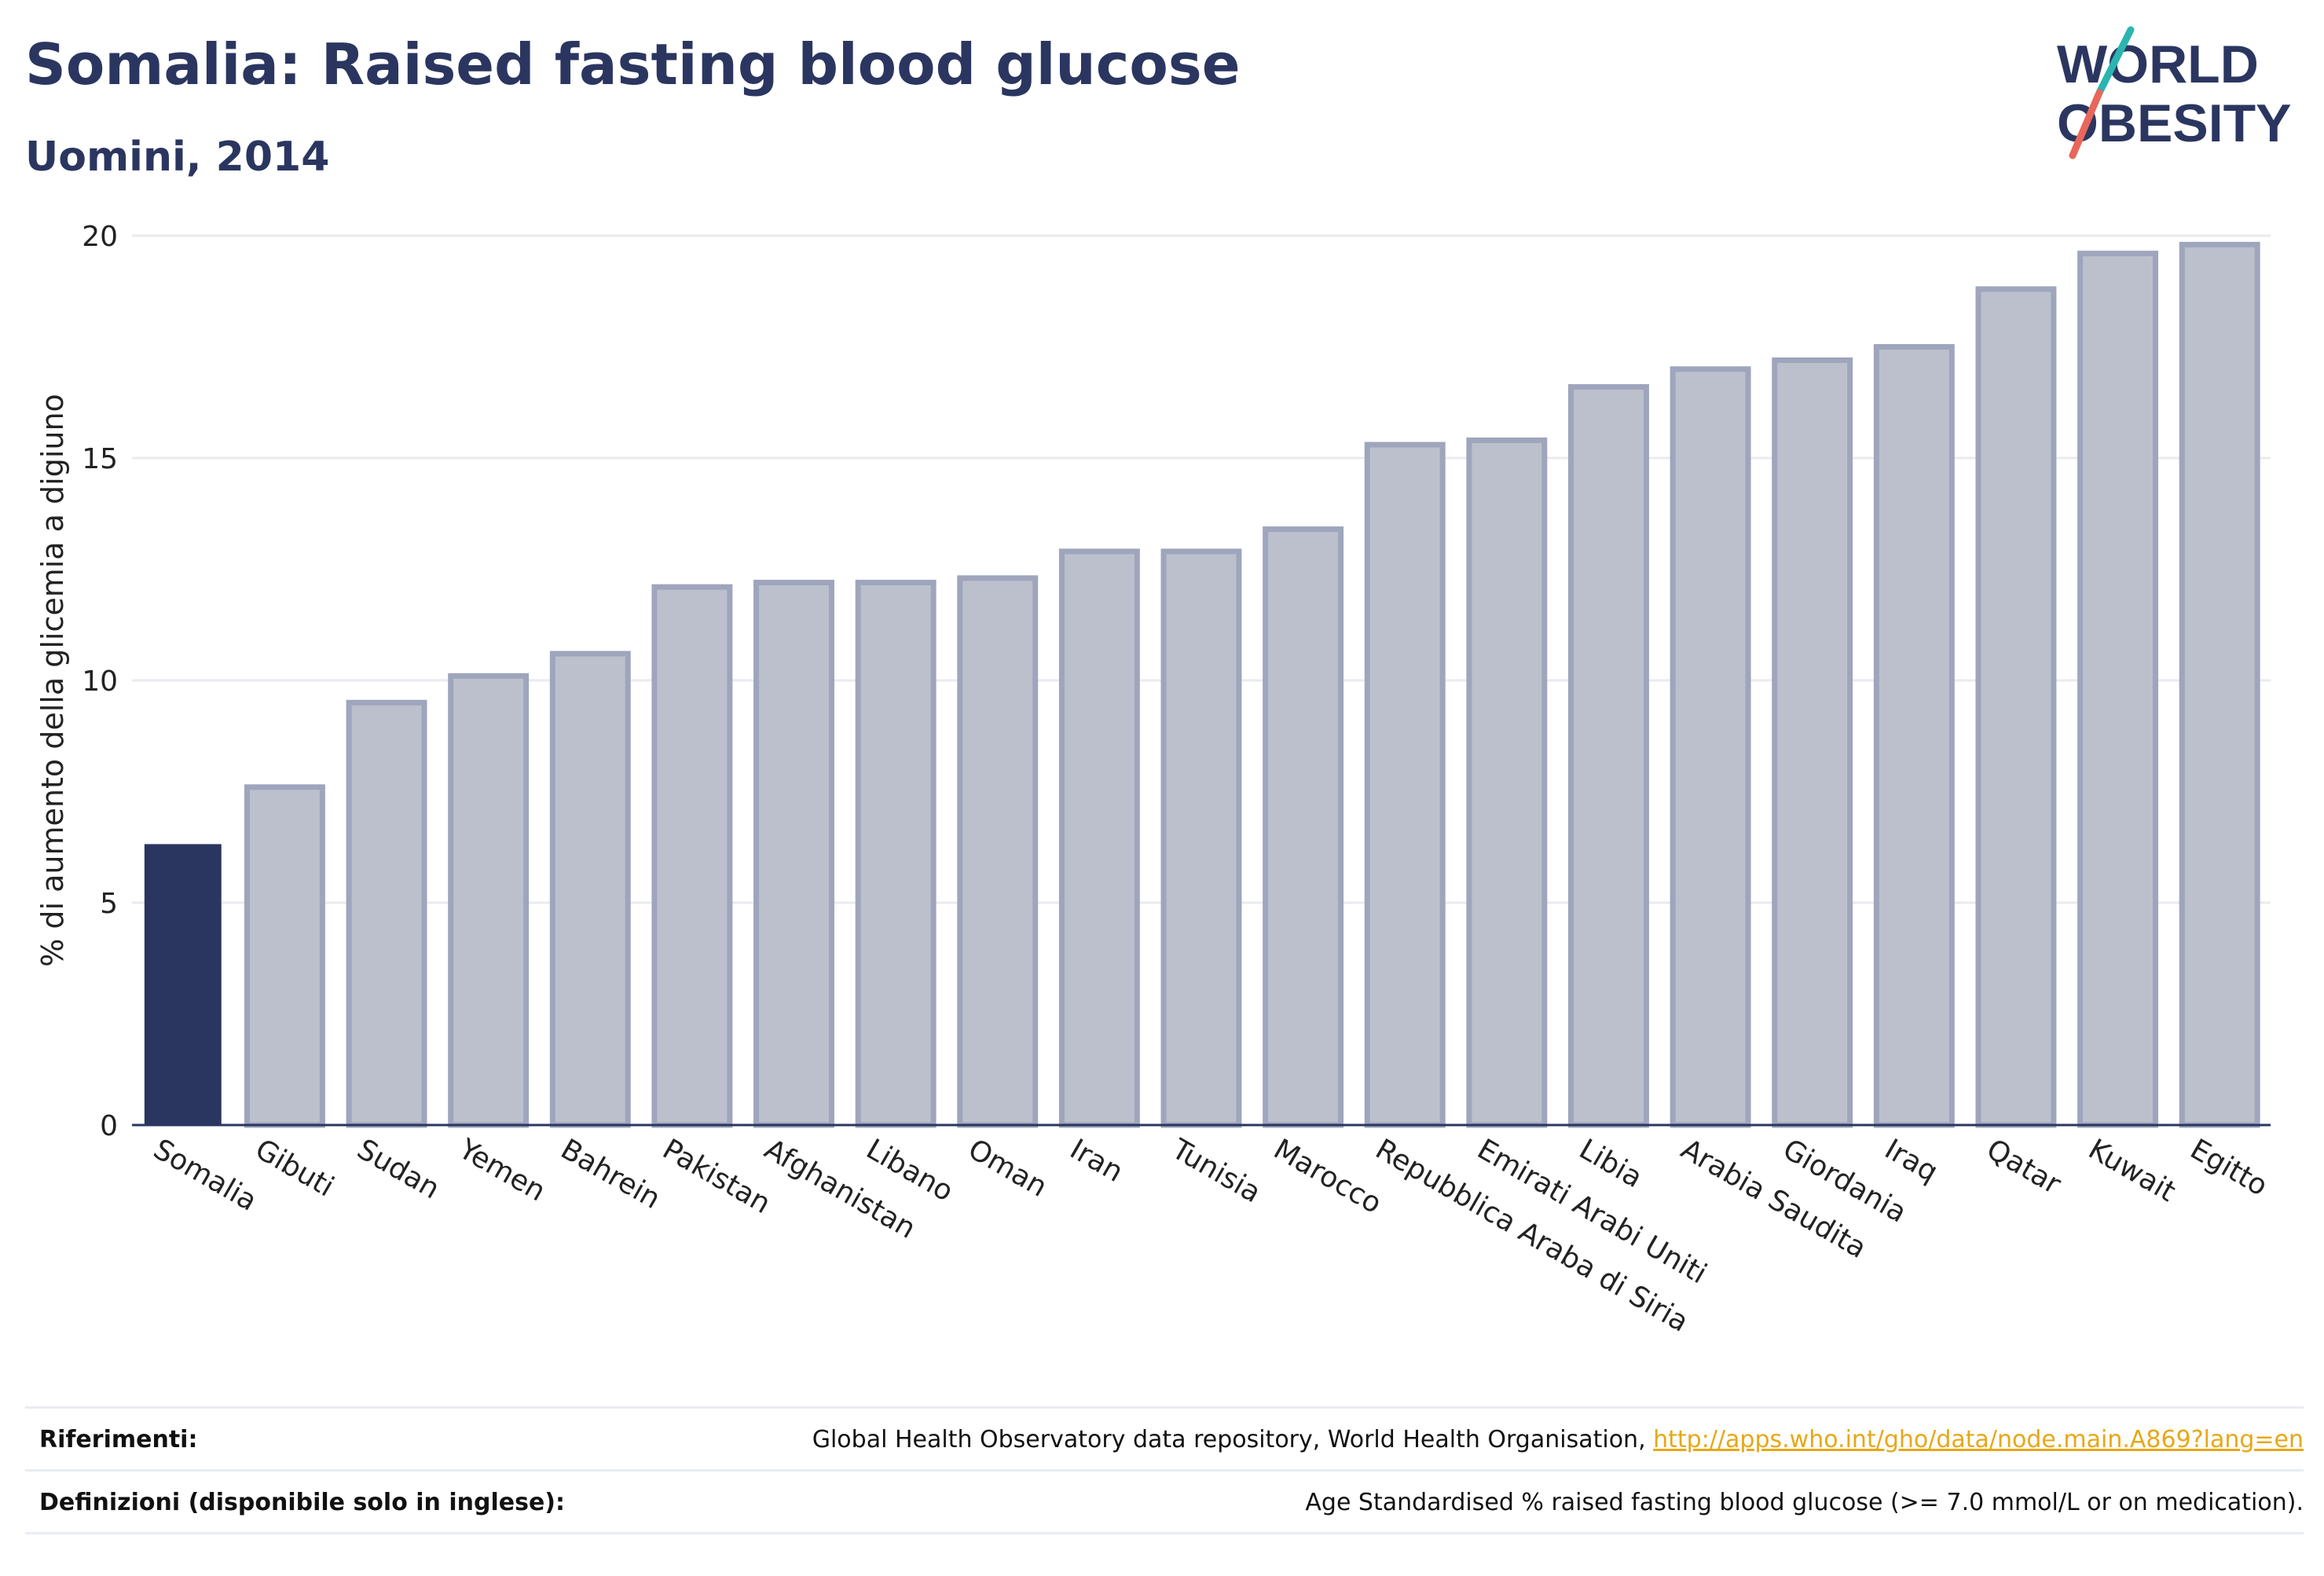 The height and width of the screenshot is (1576, 2324). I want to click on y-tick-label: 0, so click(109, 1126).